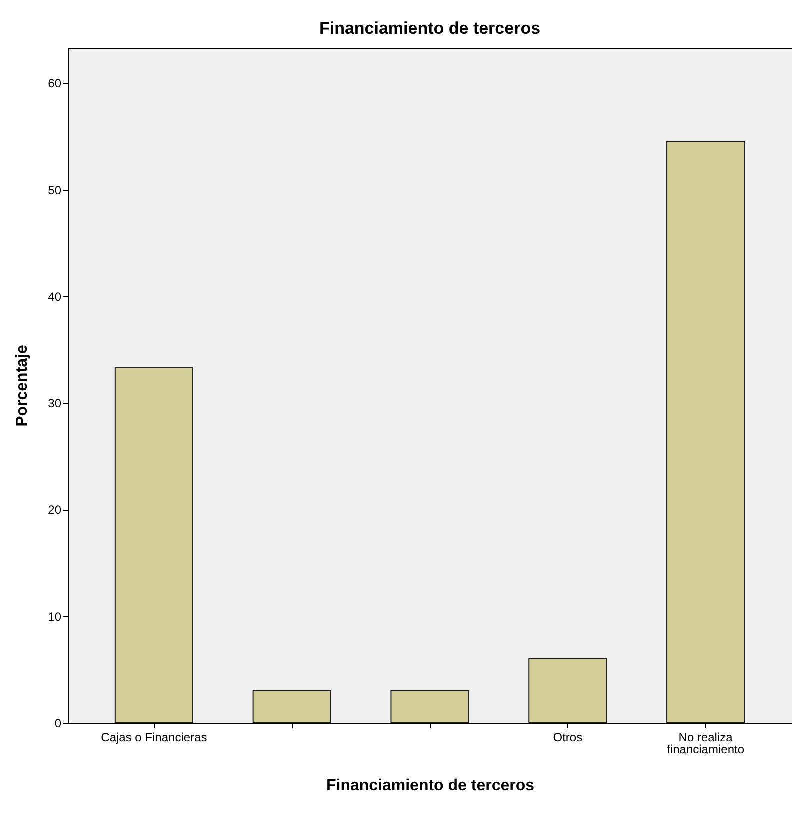 The height and width of the screenshot is (818, 792). What do you see at coordinates (23, 385) in the screenshot?
I see `y-axis-title: Porcentaje` at bounding box center [23, 385].